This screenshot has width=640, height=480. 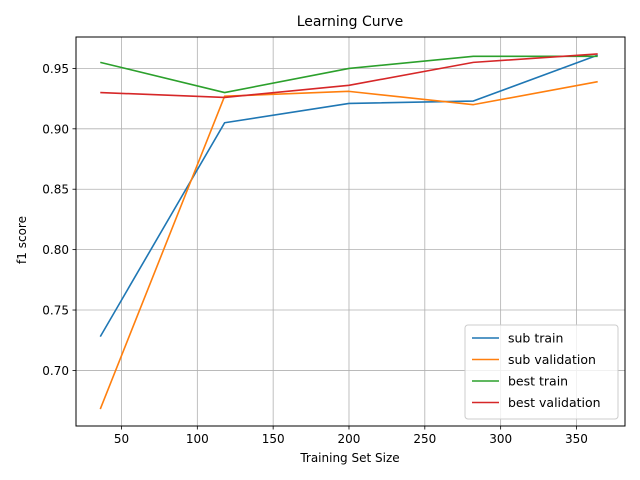 I want to click on y-axis-label: f1 score, so click(x=22, y=240).